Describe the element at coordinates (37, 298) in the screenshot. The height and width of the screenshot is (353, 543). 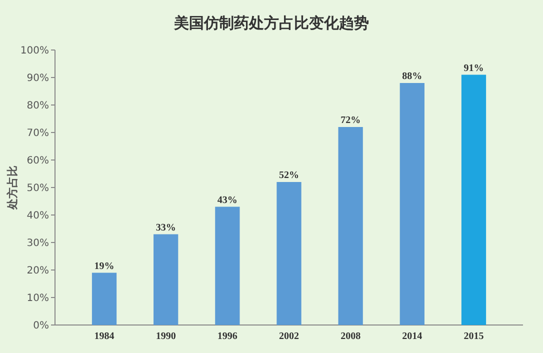
I see `y-tick-label: 10%` at that location.